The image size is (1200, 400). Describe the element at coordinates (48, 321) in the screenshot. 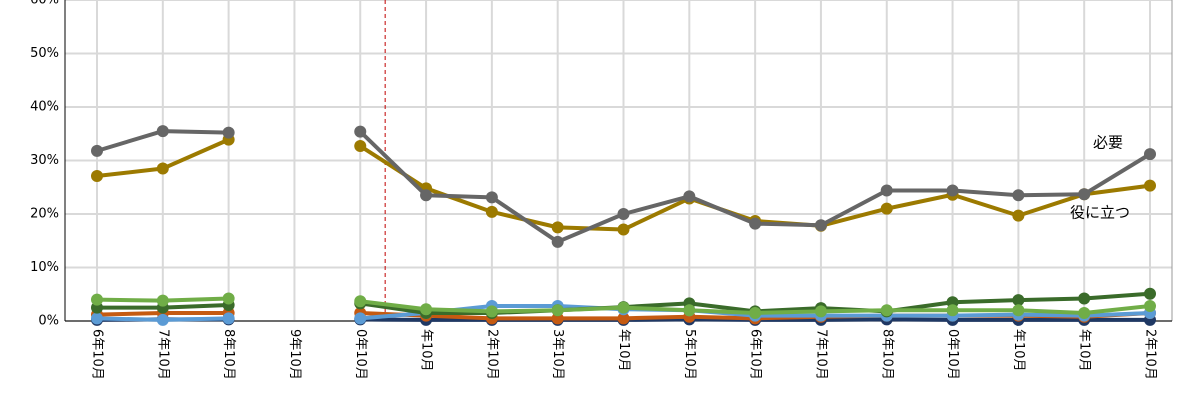

I see `y-tick-label: 0%` at that location.